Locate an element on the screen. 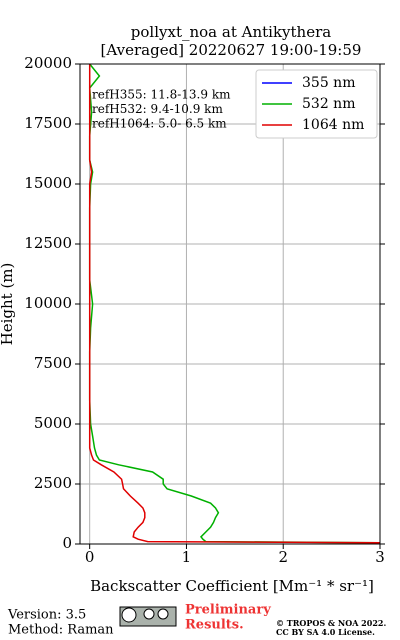 The height and width of the screenshot is (640, 400). notice: Results. is located at coordinates (214, 625).